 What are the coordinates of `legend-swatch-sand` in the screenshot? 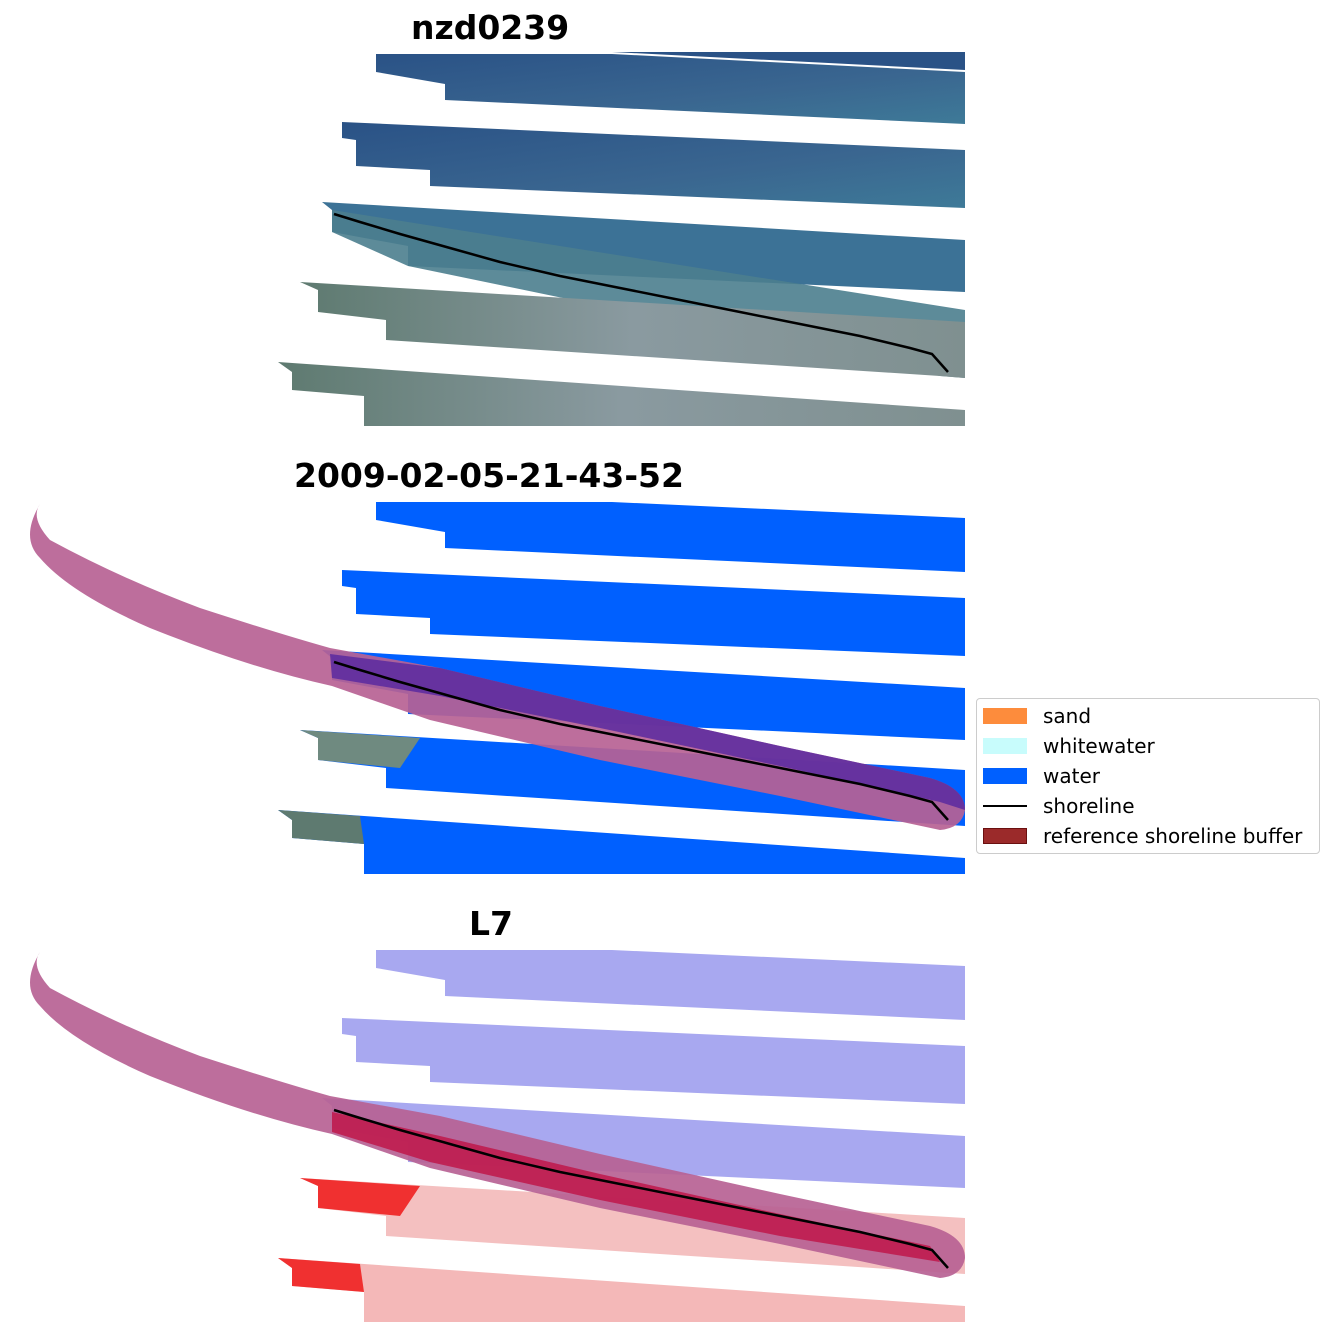 It's located at (1005, 716).